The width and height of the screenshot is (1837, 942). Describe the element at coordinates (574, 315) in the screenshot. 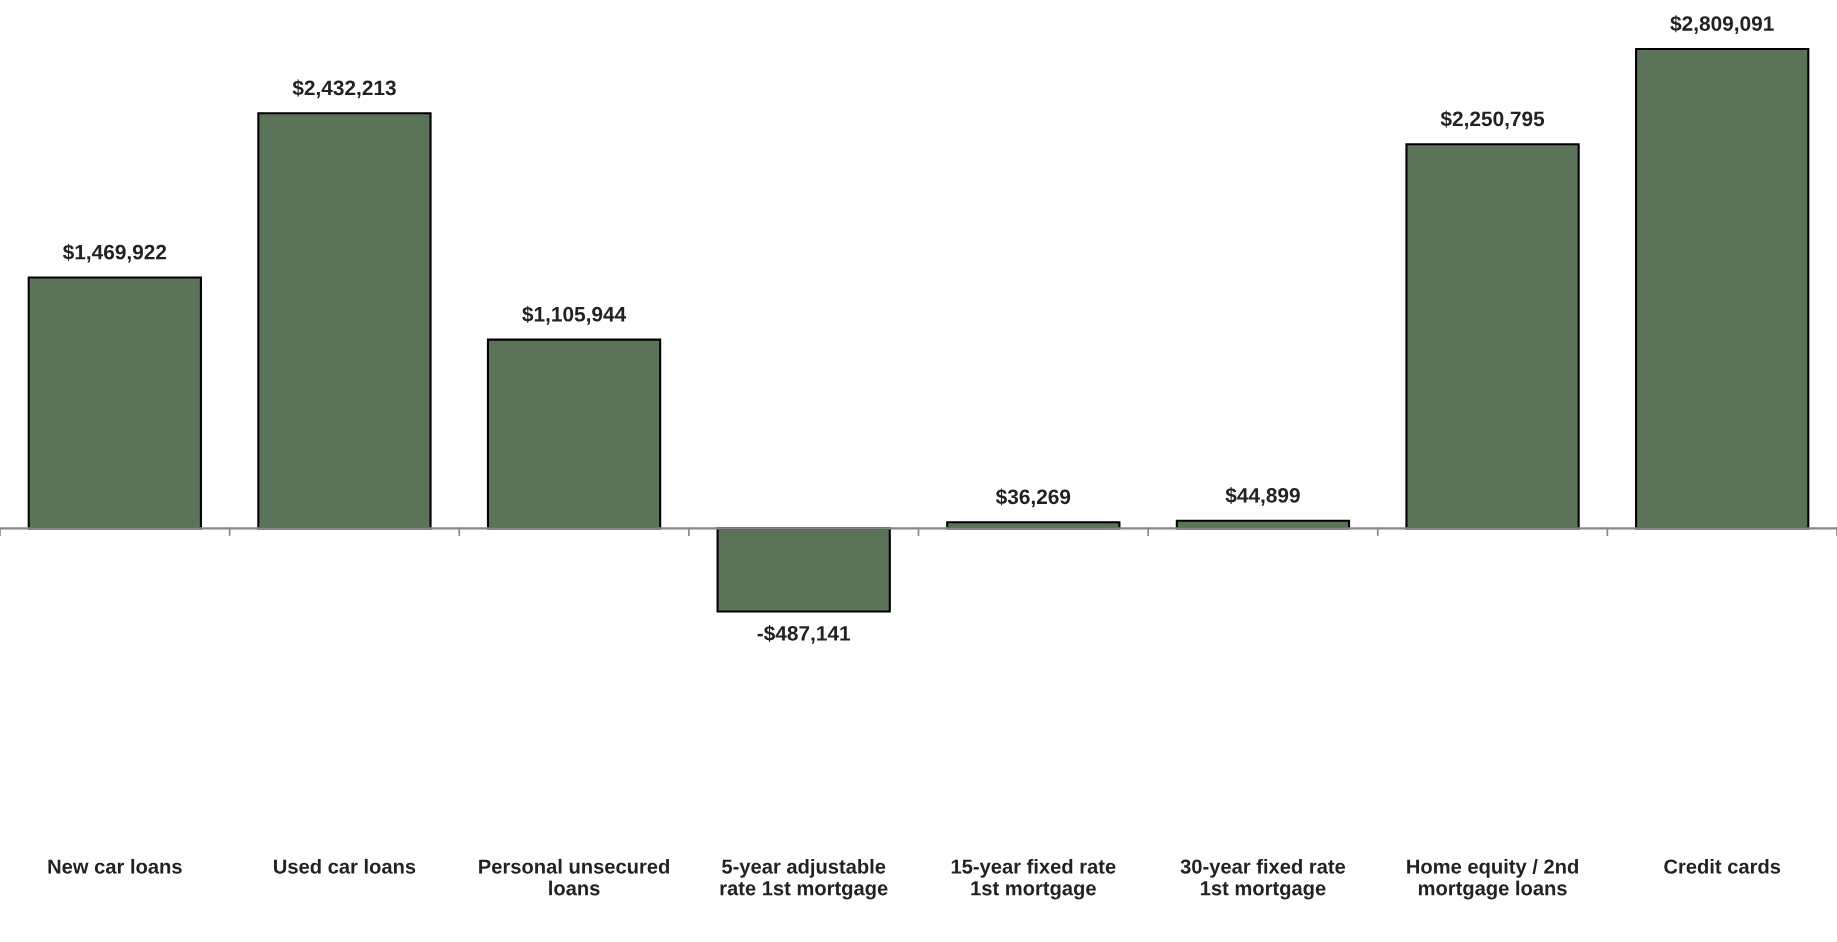

I see `data-label: $1,105,944` at that location.